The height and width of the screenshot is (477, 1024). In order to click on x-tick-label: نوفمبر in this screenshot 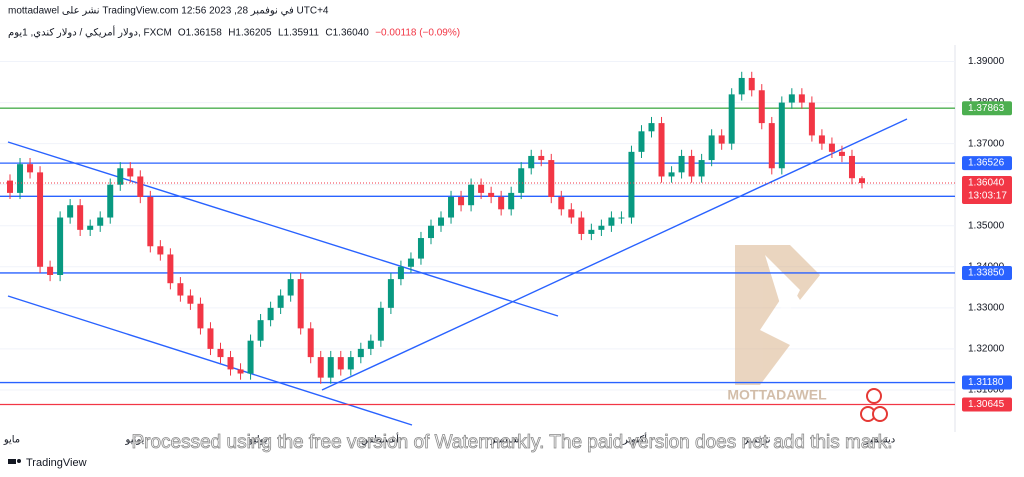, I will do `click(756, 440)`.